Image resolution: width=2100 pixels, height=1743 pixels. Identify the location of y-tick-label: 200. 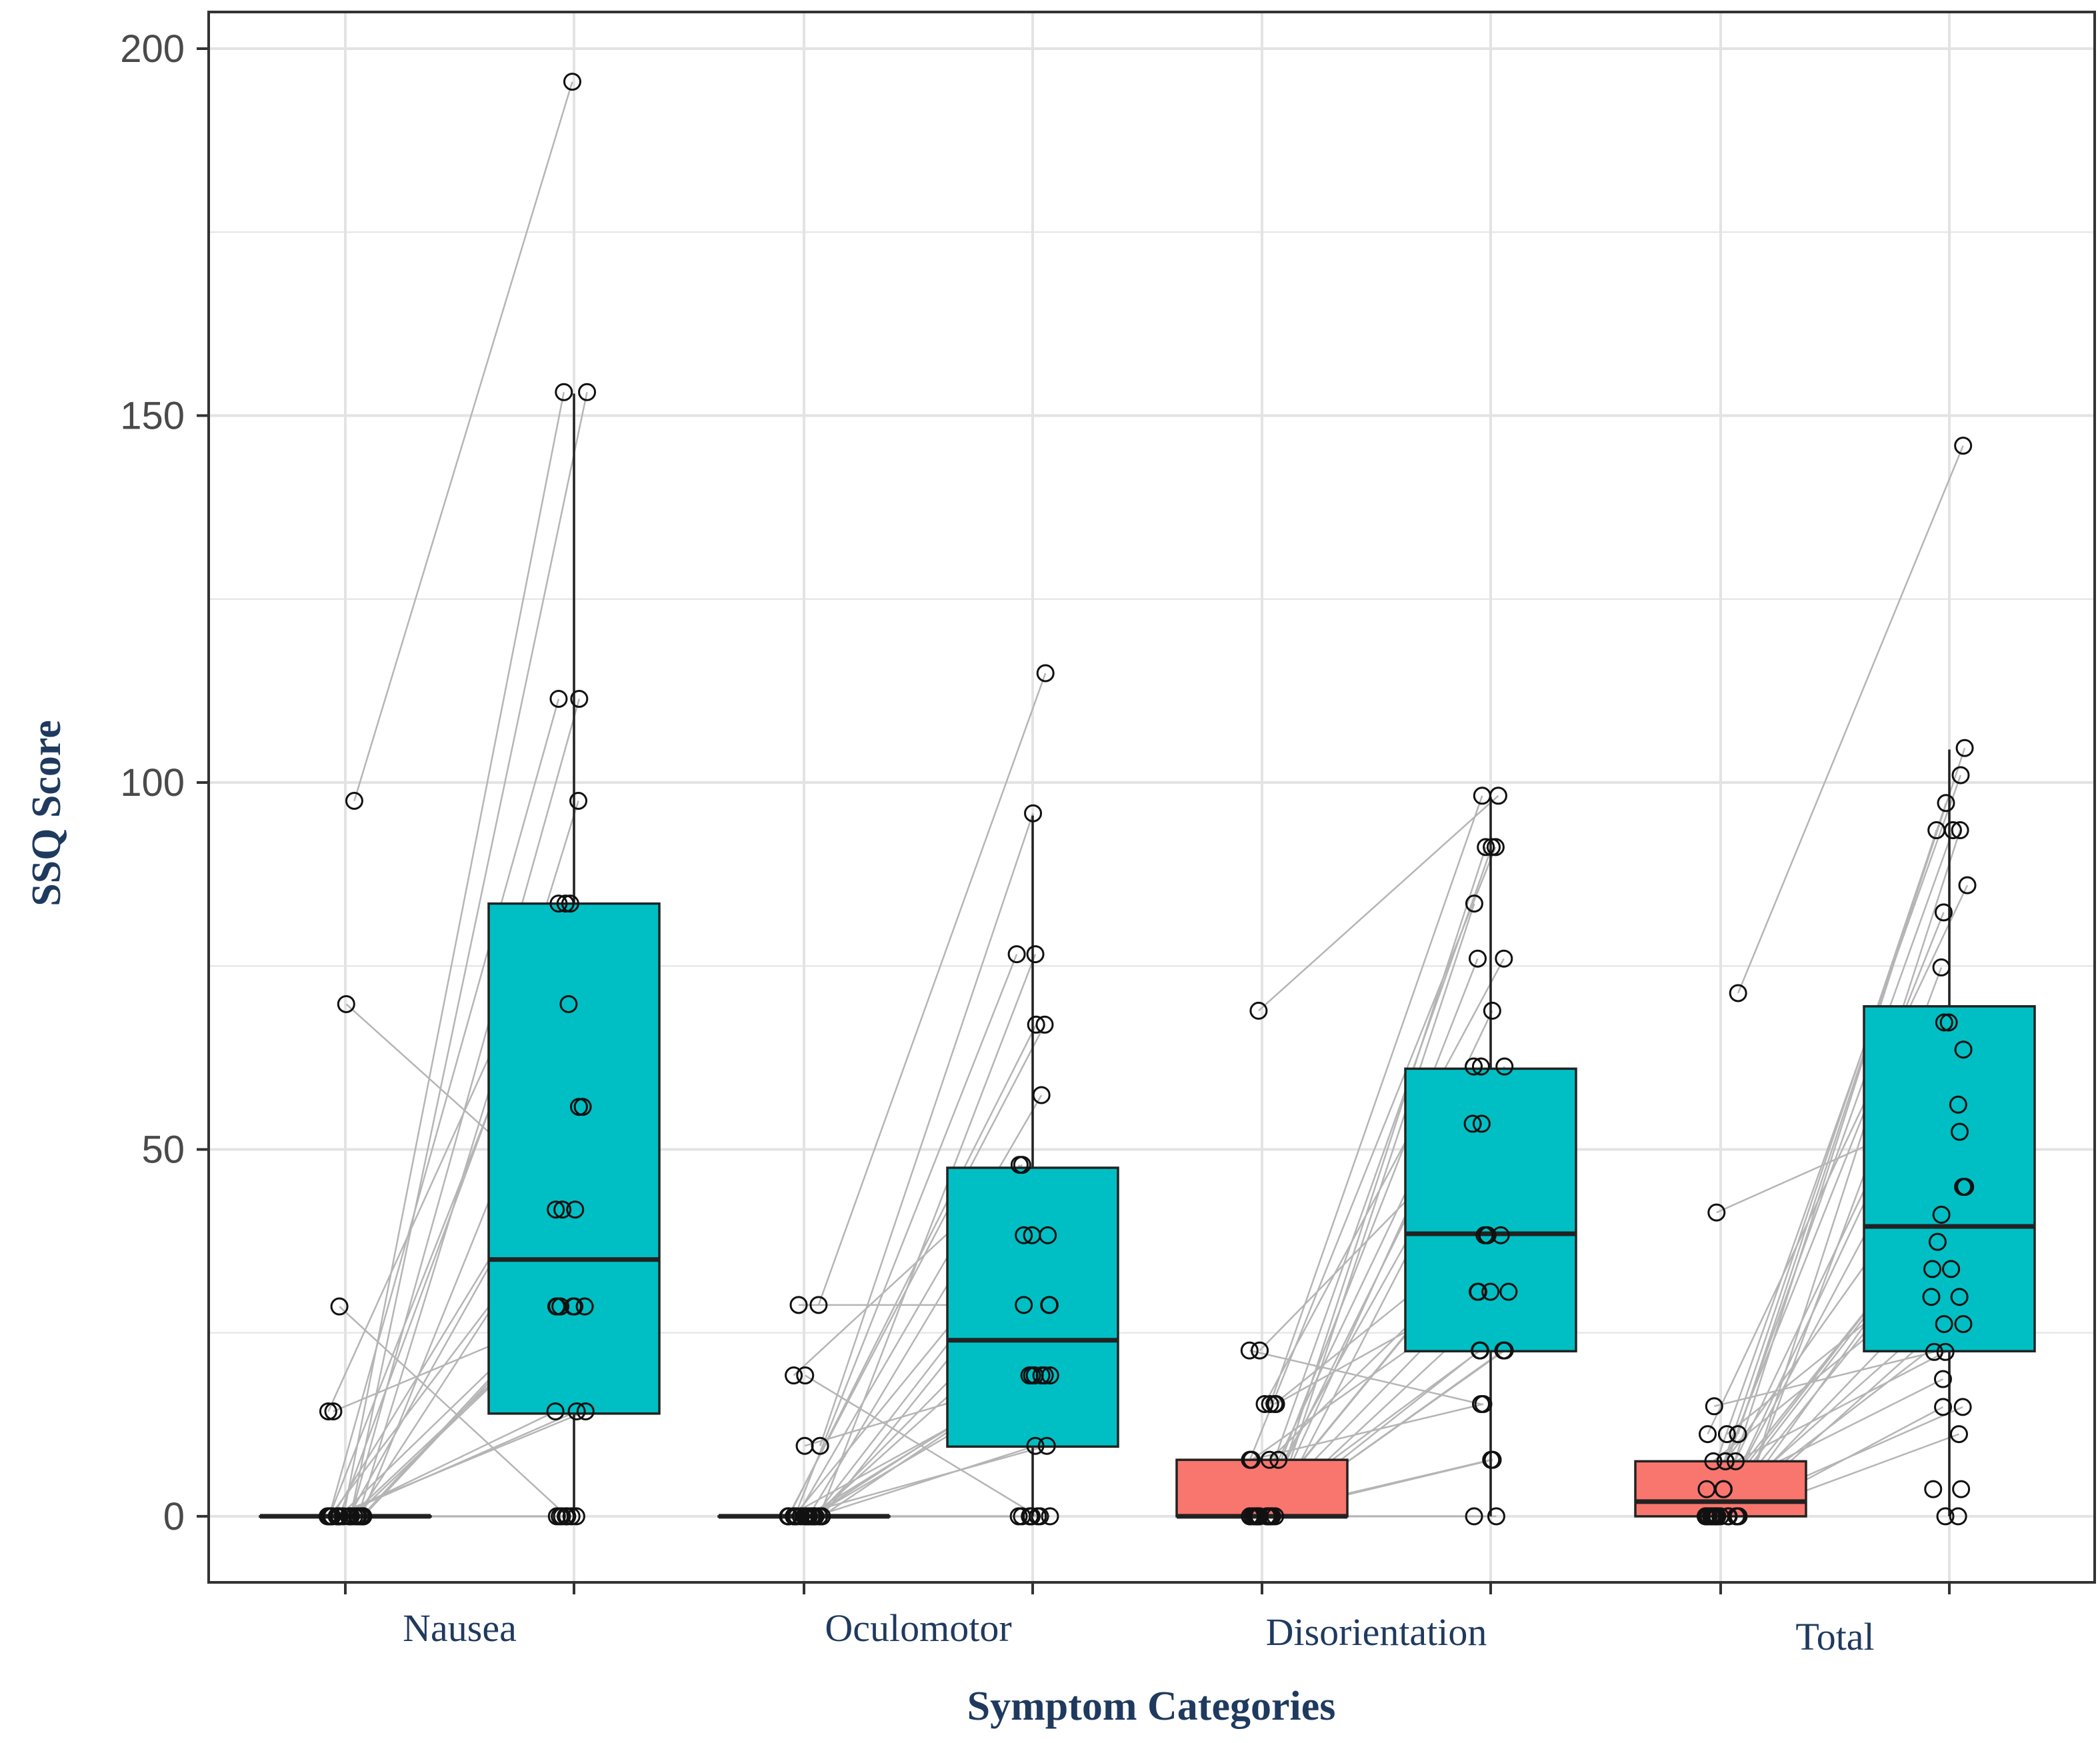
(152, 49).